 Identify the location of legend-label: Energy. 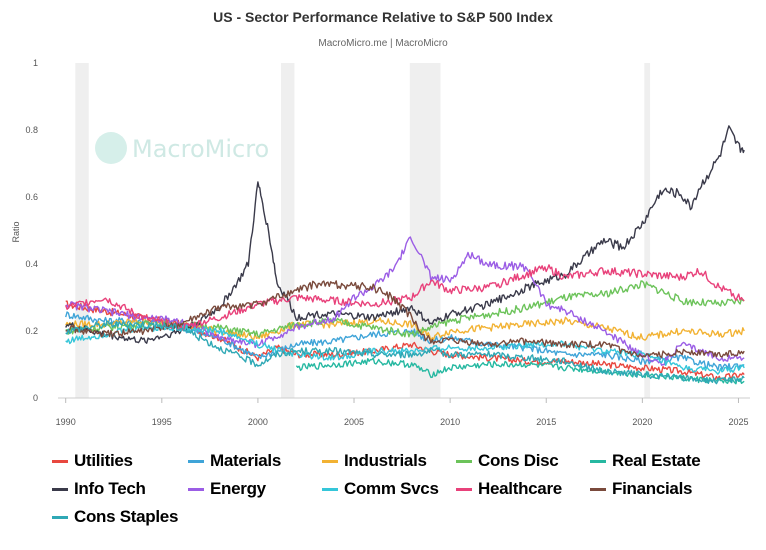
(238, 488).